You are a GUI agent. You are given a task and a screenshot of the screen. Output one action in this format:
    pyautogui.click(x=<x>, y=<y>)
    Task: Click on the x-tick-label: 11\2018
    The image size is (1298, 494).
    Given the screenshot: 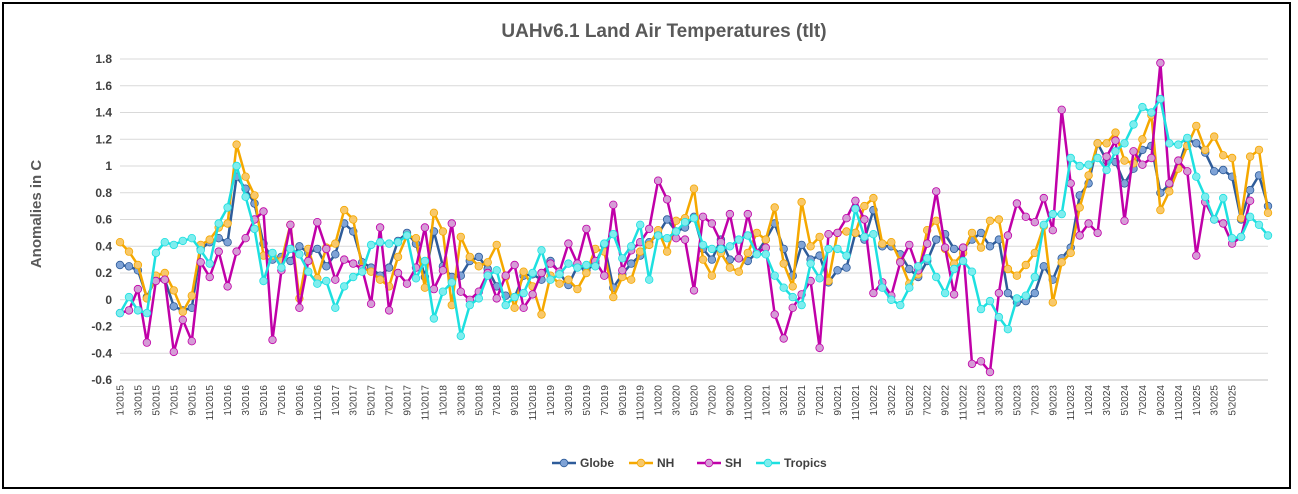 What is the action you would take?
    pyautogui.click(x=533, y=403)
    